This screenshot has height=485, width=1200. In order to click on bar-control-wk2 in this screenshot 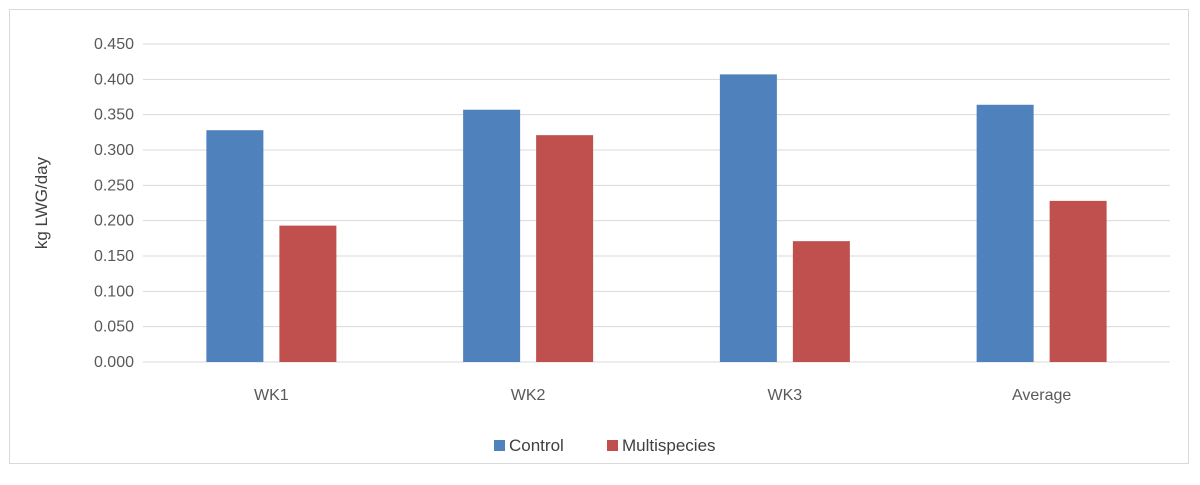, I will do `click(492, 235)`.